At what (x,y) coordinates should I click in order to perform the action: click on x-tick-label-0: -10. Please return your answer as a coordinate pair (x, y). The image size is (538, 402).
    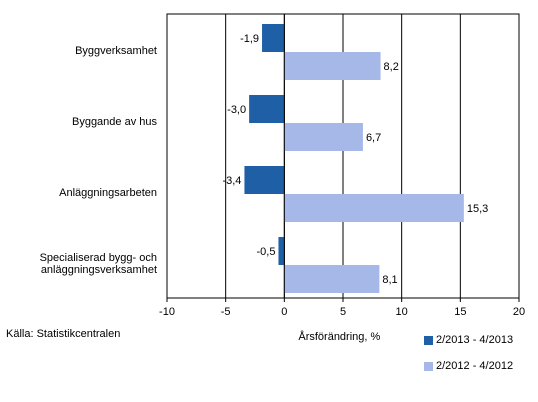
    Looking at the image, I should click on (167, 312).